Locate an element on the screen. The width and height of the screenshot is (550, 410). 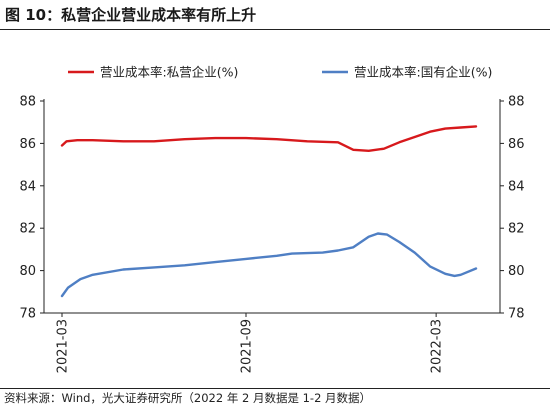
x-tick-label: 2022-03 is located at coordinates (437, 346).